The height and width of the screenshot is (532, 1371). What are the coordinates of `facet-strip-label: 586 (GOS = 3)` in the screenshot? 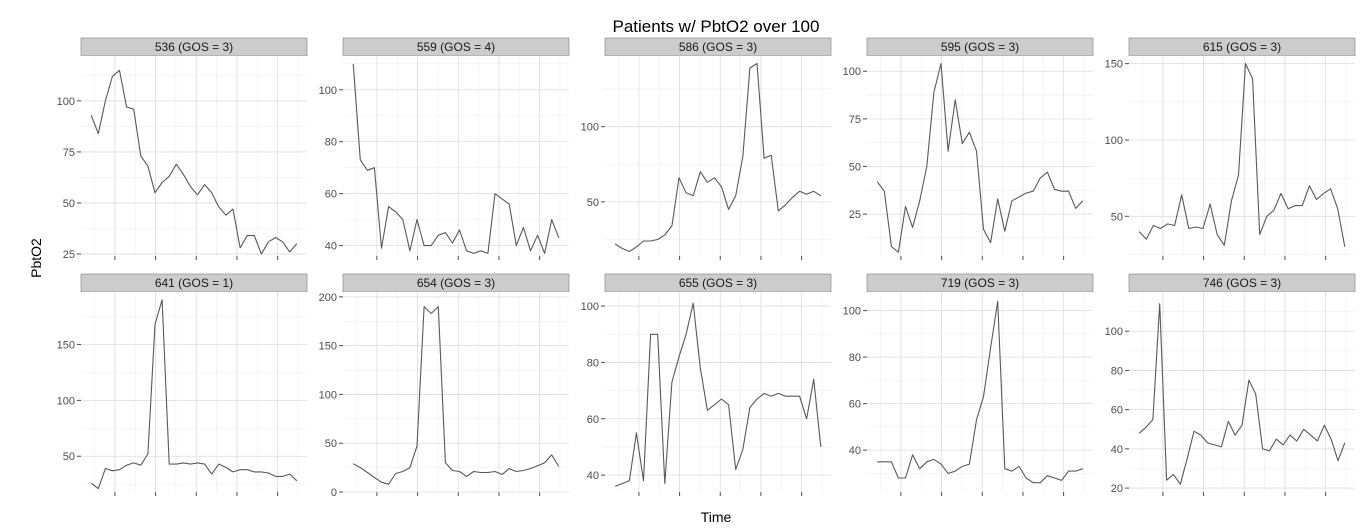 It's located at (718, 47).